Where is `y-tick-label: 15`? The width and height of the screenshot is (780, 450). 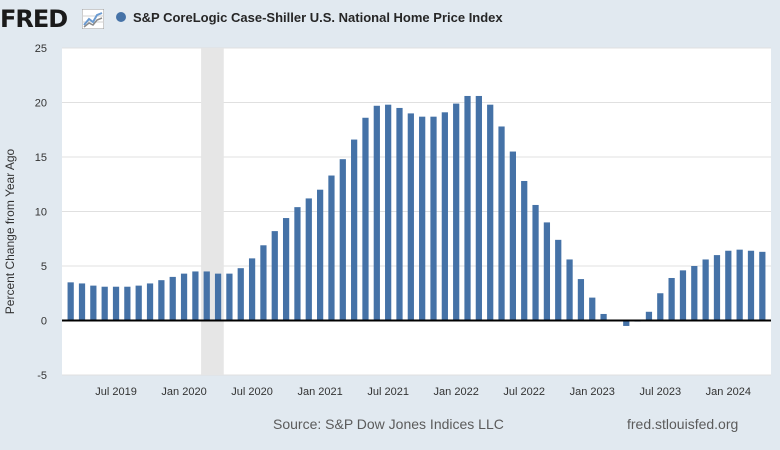 y-tick-label: 15 is located at coordinates (41, 158).